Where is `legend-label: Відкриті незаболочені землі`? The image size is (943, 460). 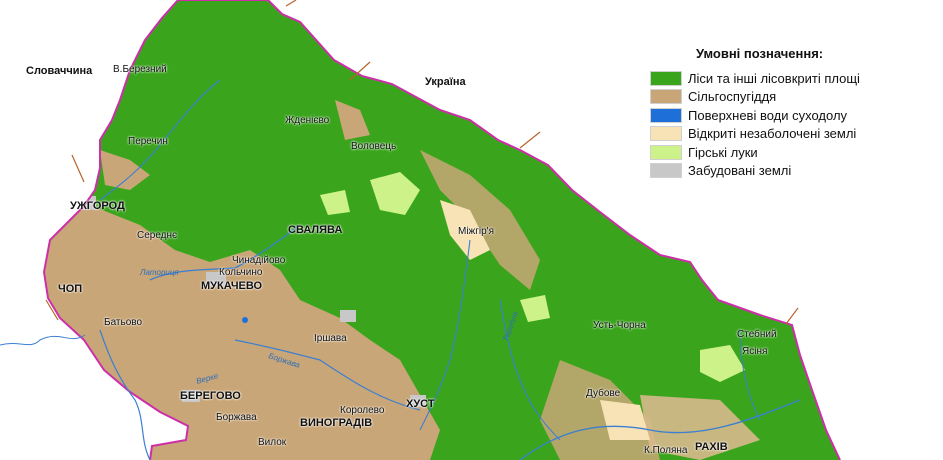
legend-label: Відкриті незаболочені землі is located at coordinates (772, 134).